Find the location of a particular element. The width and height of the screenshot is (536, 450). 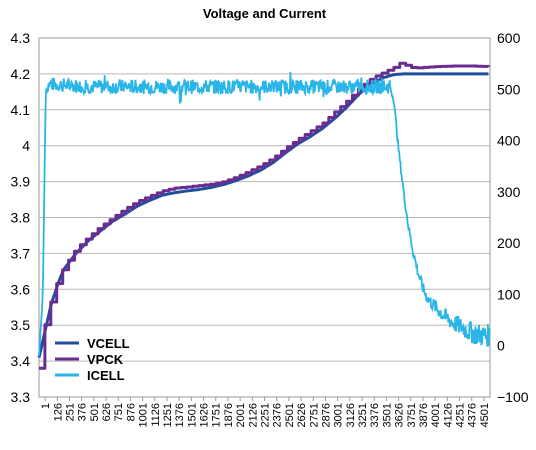

y-left-tick-label: 3.9 is located at coordinates (21, 182).